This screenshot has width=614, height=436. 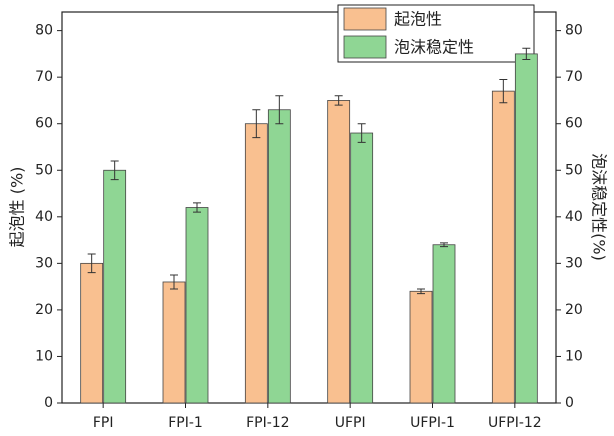 What do you see at coordinates (418, 19) in the screenshot?
I see `legend-label: 起泡性` at bounding box center [418, 19].